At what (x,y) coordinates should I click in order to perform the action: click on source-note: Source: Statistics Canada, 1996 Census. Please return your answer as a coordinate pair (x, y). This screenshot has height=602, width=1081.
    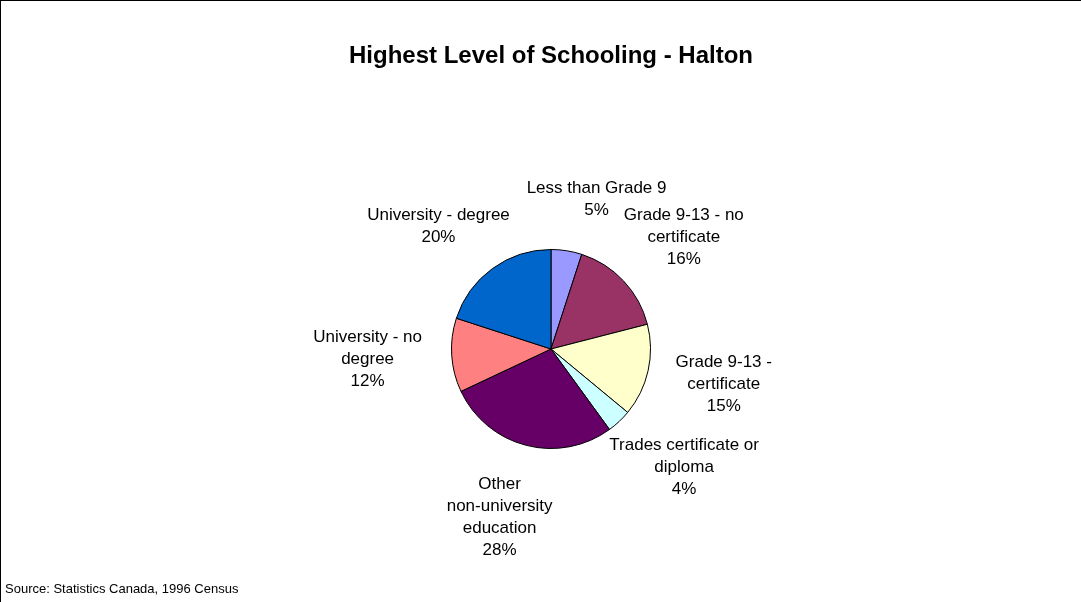
    Looking at the image, I should click on (122, 588).